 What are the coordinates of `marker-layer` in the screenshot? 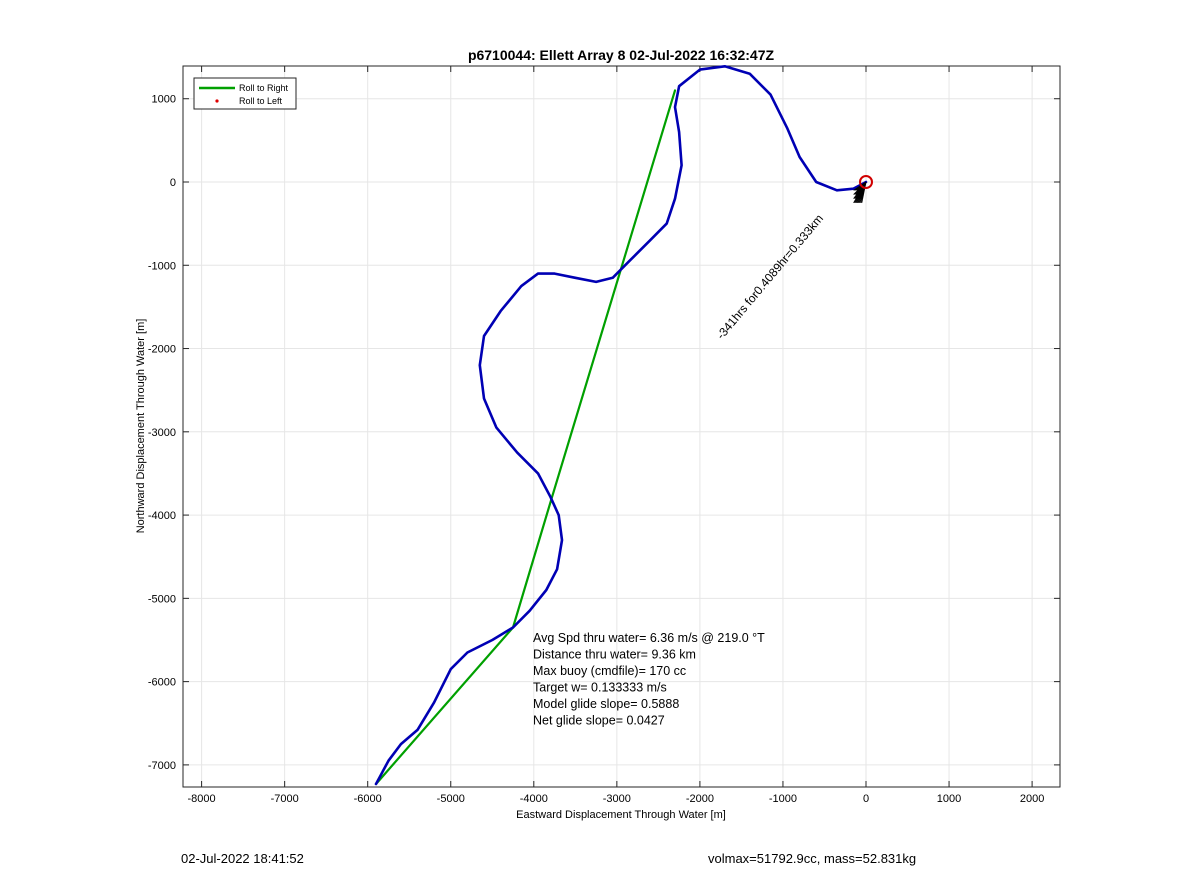 It's located at (866, 182).